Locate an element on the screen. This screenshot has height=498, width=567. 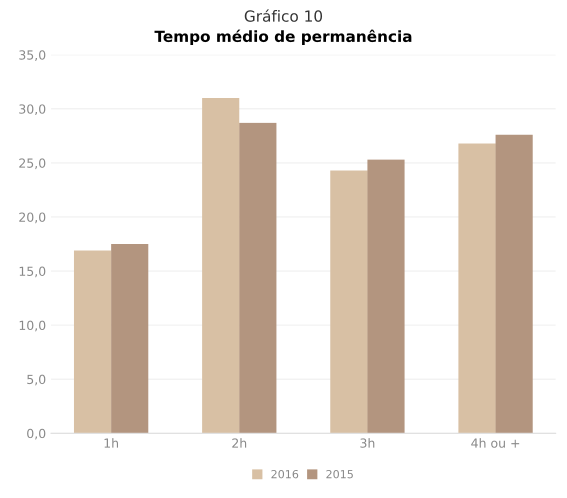
y-tick-label: 0,0 is located at coordinates (36, 434).